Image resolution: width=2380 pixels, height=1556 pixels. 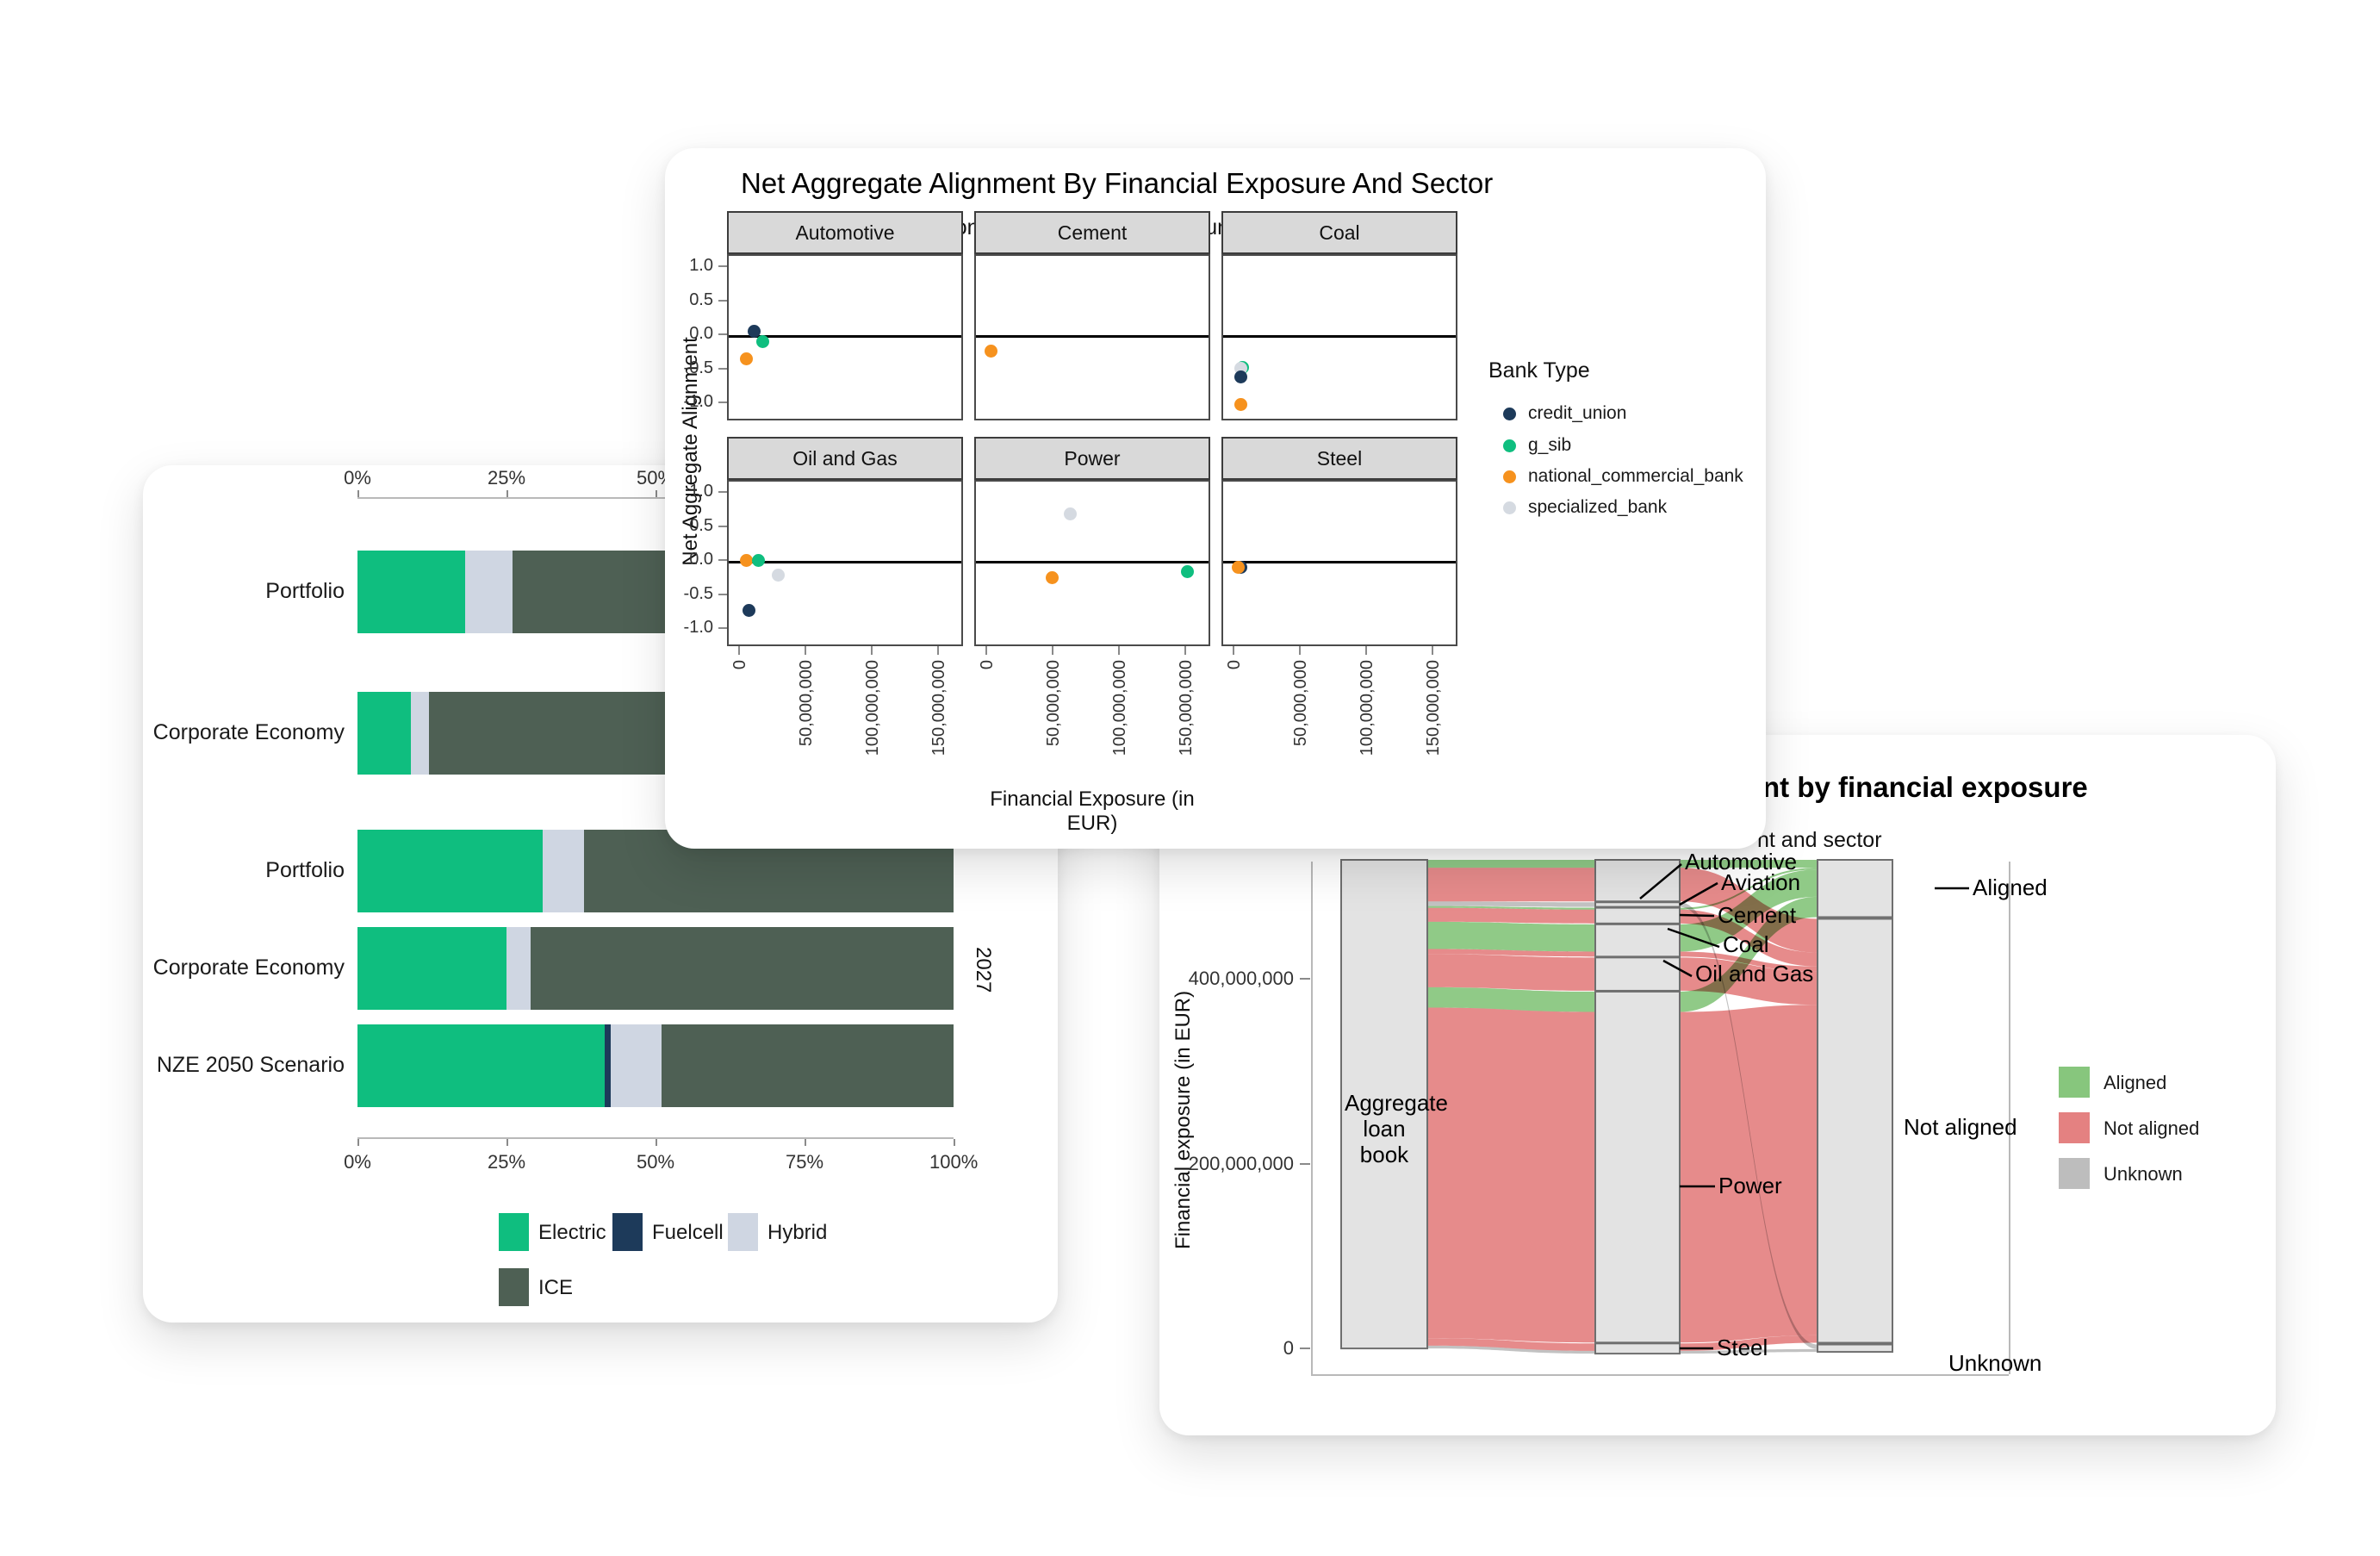 I want to click on node-not-aligned, so click(x=1855, y=1131).